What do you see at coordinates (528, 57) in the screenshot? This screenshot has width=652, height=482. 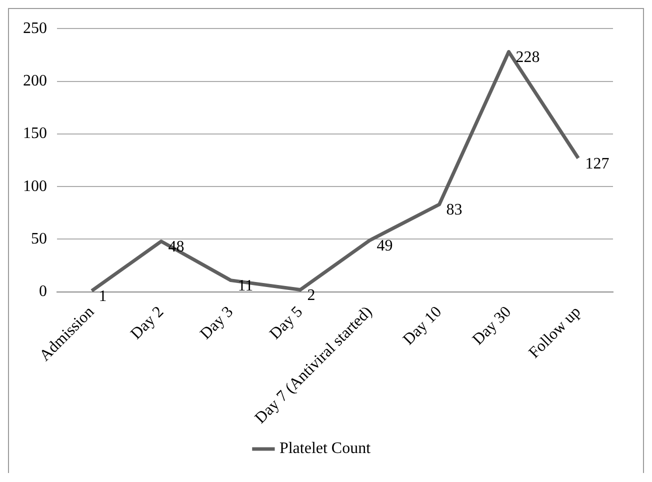 I see `data-label: 228` at bounding box center [528, 57].